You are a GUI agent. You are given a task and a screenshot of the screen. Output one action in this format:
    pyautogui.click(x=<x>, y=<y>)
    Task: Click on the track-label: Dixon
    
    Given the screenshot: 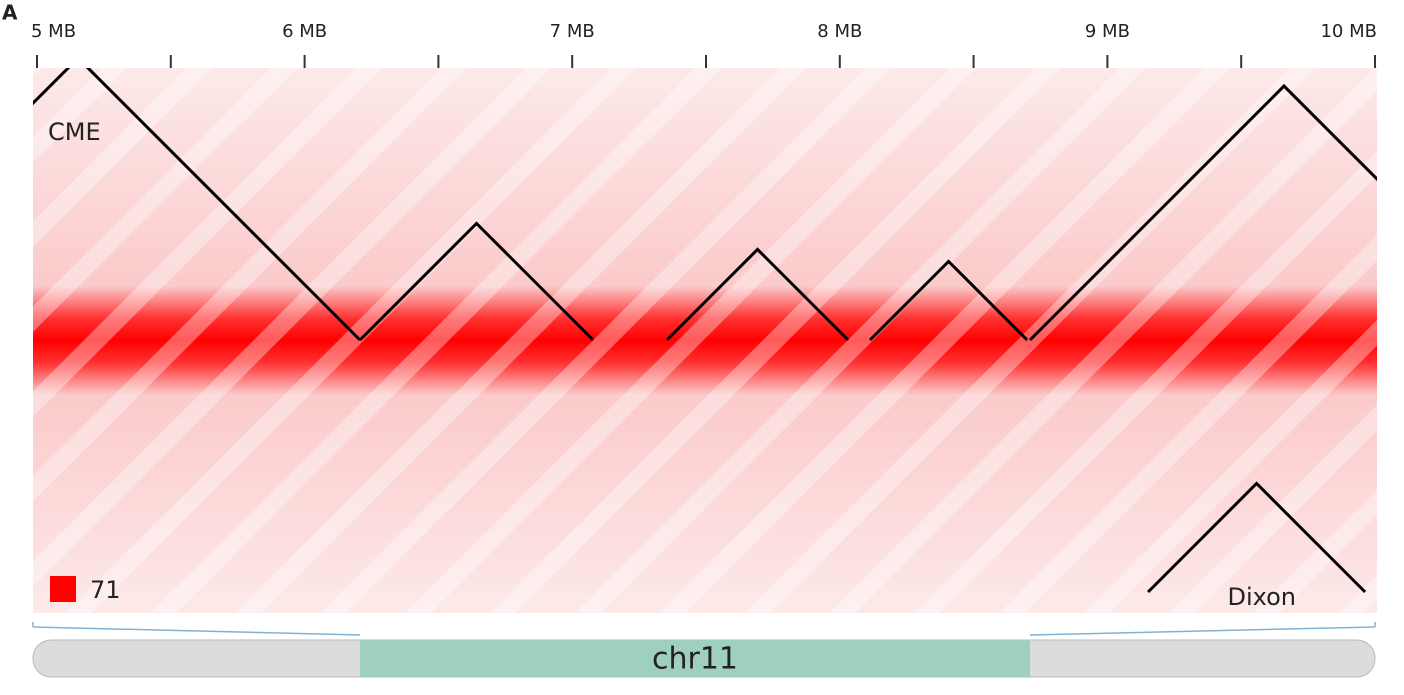 What is the action you would take?
    pyautogui.click(x=1261, y=597)
    